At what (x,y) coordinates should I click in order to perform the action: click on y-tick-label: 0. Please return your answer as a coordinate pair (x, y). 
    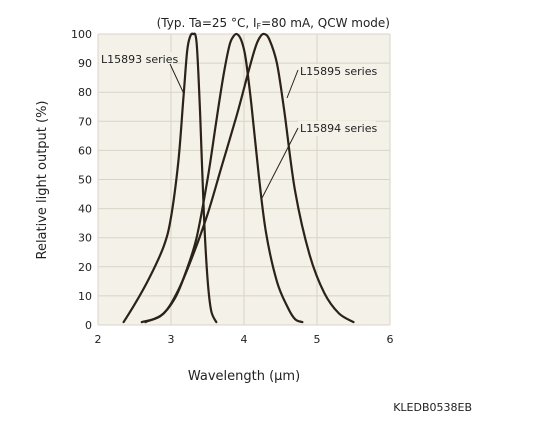
    Looking at the image, I should click on (88, 325).